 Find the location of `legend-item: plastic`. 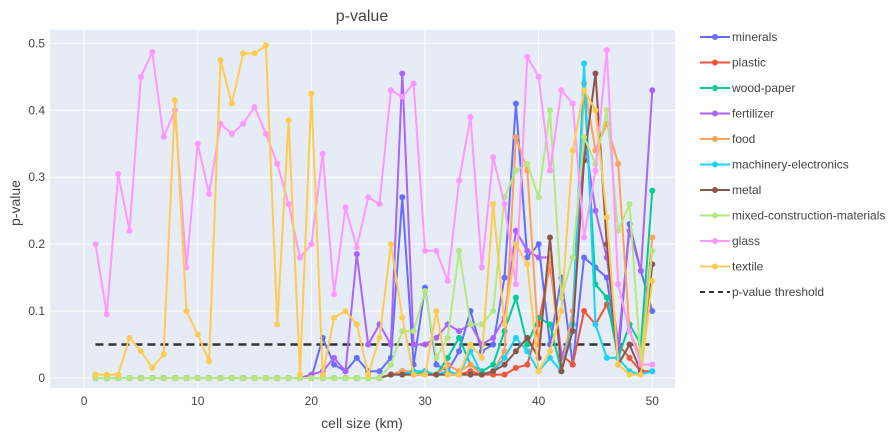

legend-item: plastic is located at coordinates (733, 63).